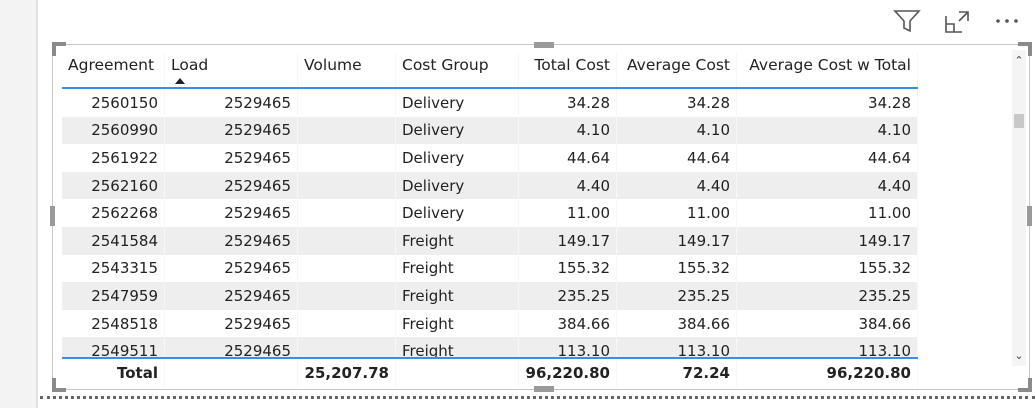  Describe the element at coordinates (19, 204) in the screenshot. I see `left-pane` at that location.